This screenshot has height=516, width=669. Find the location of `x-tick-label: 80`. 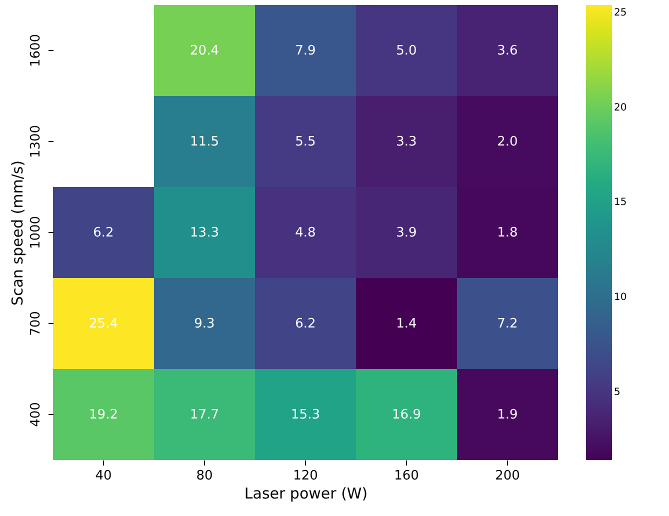

x-tick-label: 80 is located at coordinates (204, 476).